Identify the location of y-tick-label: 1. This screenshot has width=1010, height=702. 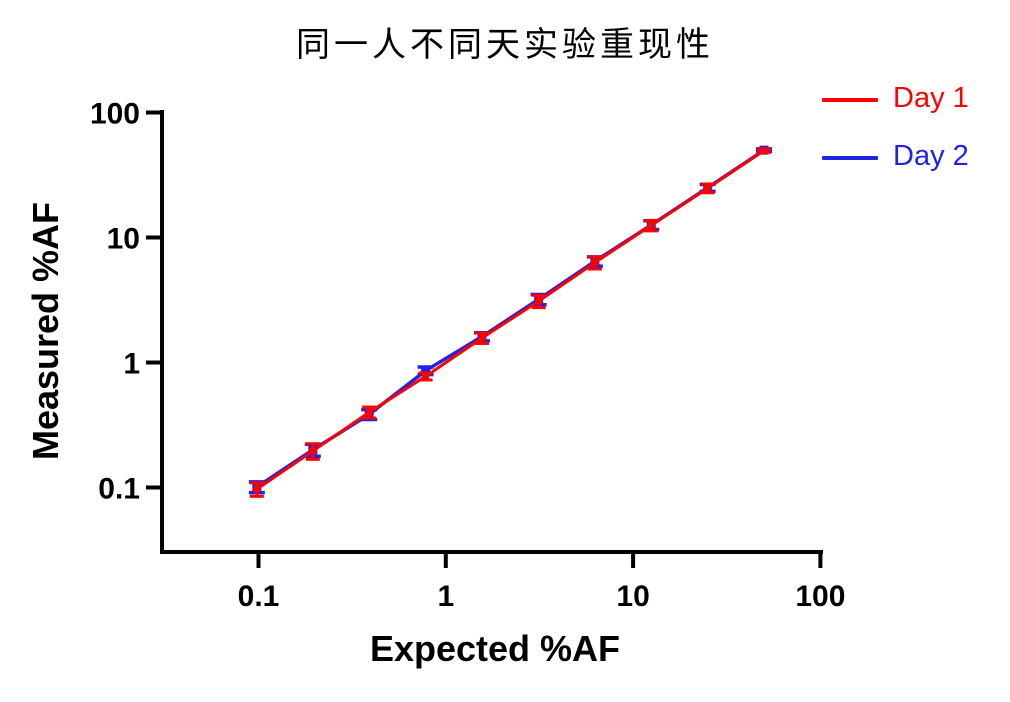
(131, 364).